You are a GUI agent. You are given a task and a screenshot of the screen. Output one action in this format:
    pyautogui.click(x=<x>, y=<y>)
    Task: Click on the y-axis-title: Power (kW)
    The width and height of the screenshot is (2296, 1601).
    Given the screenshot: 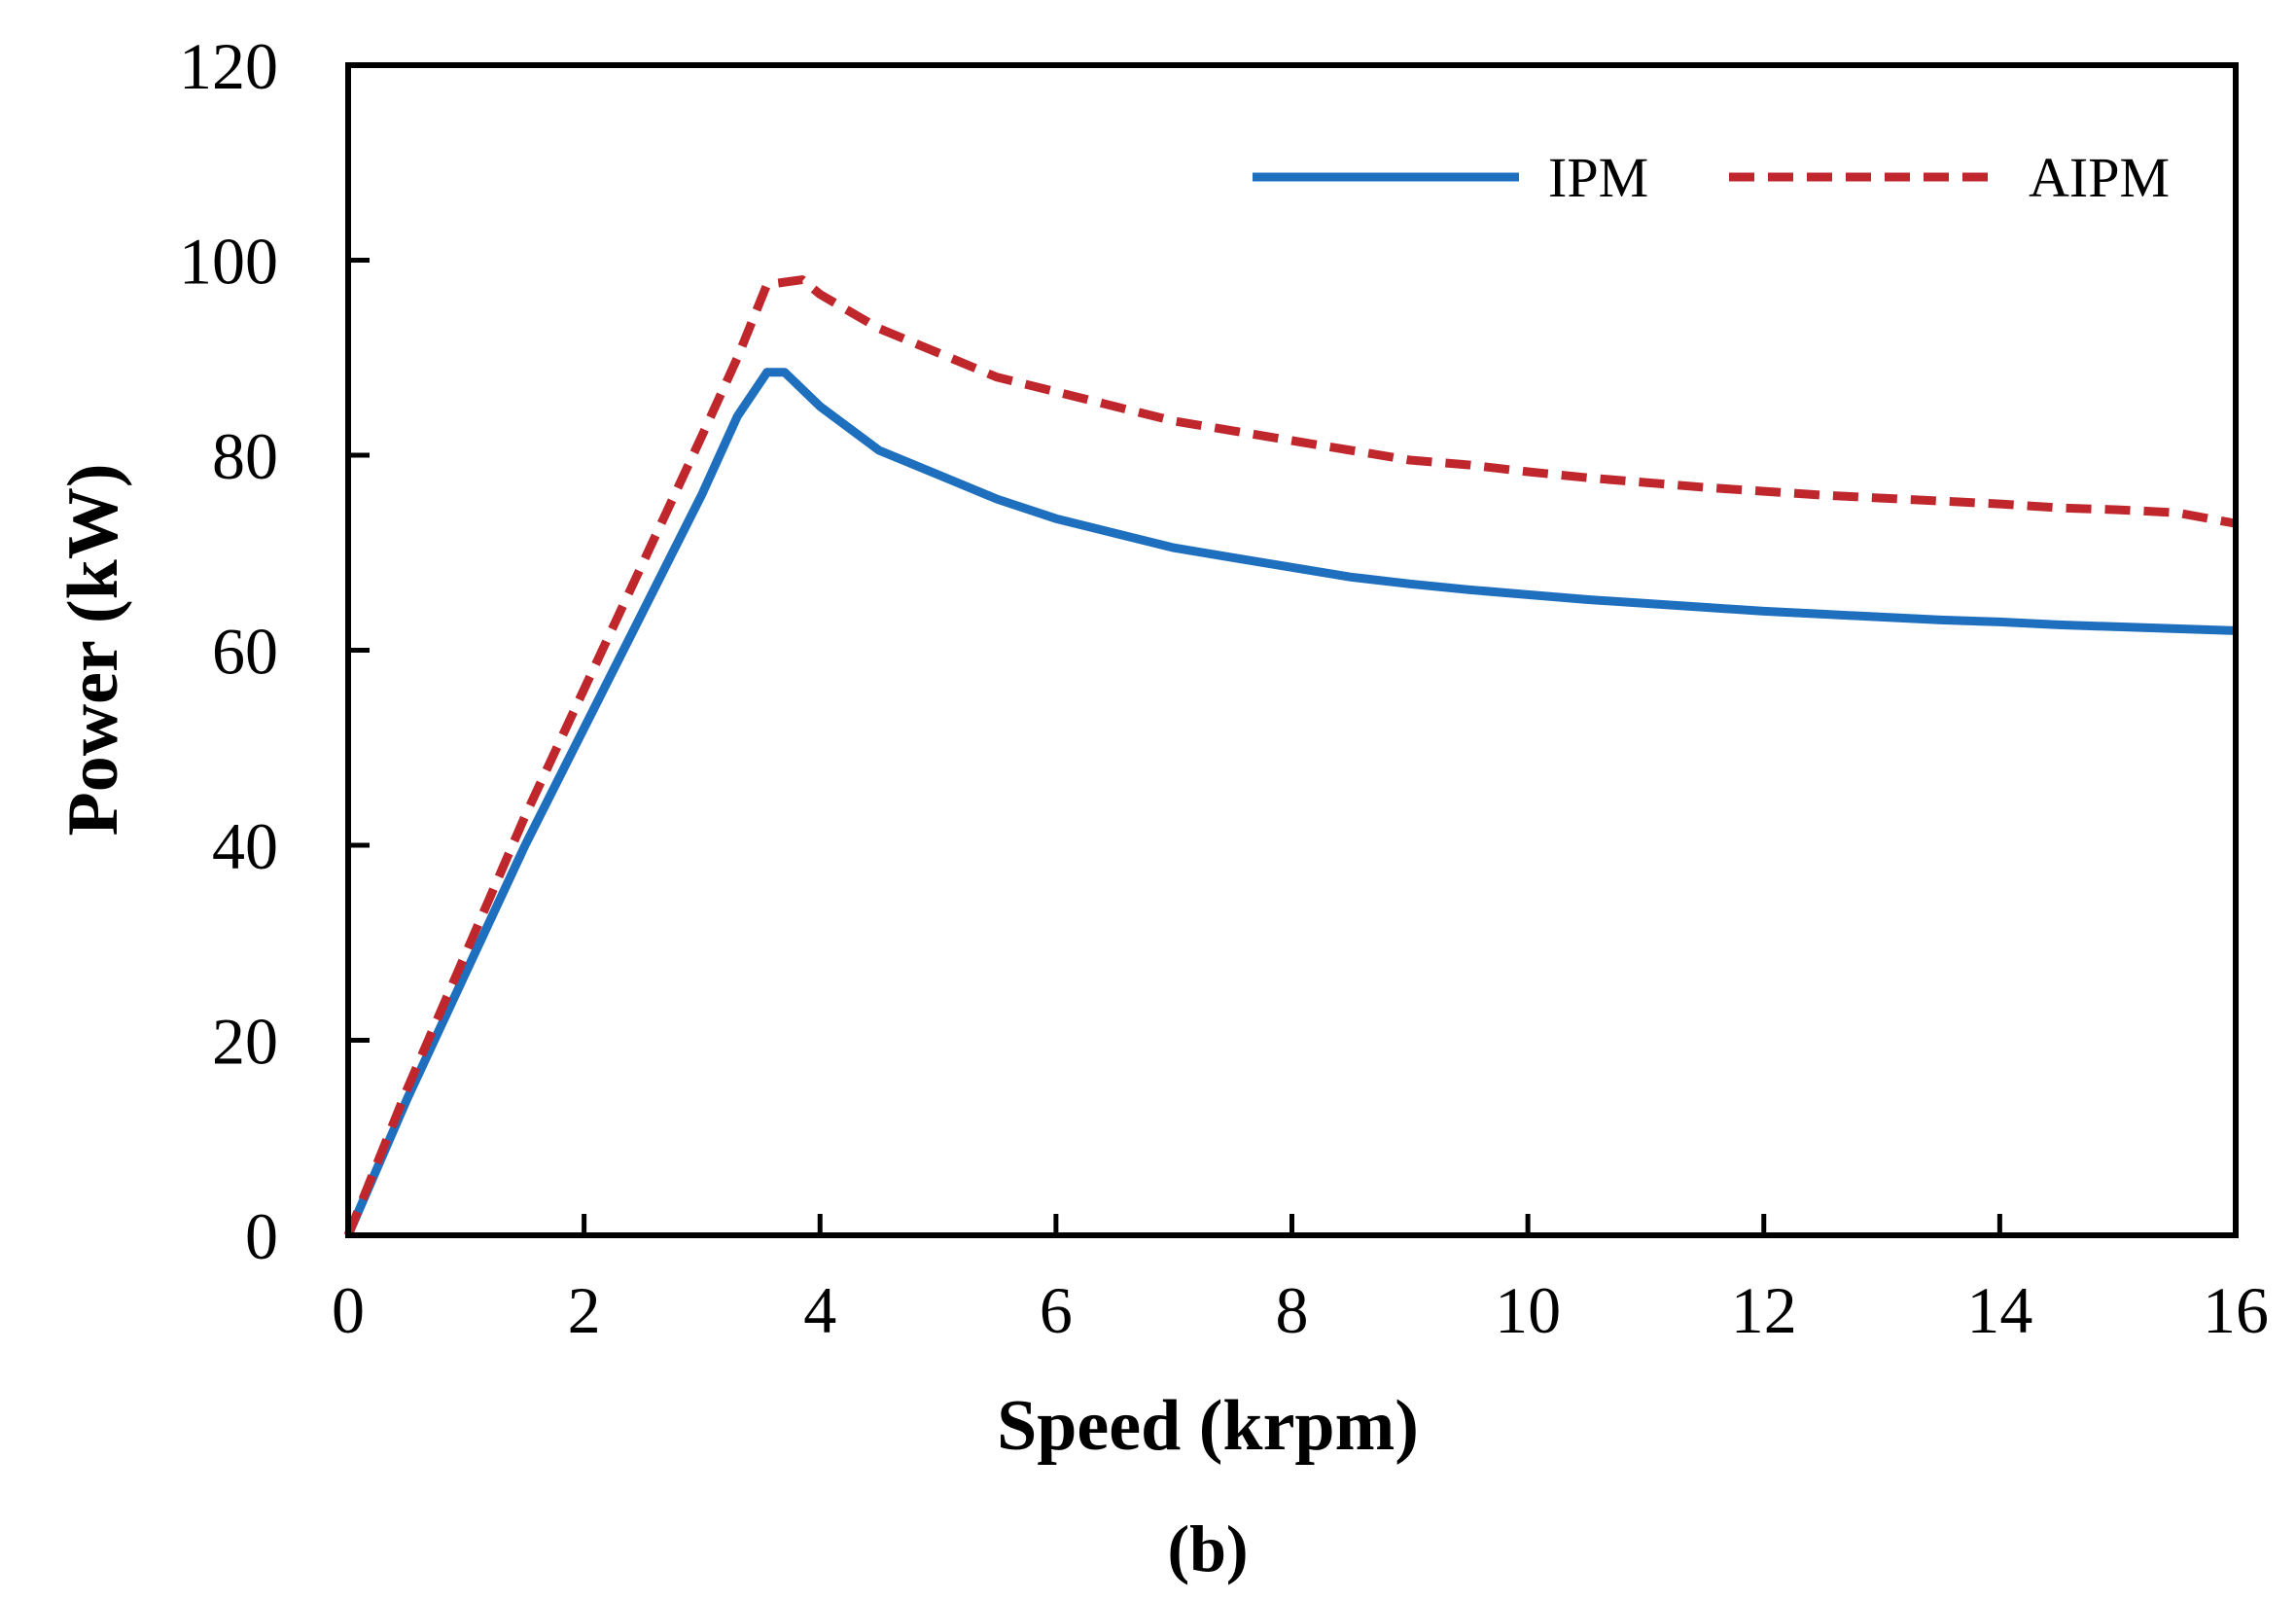 What is the action you would take?
    pyautogui.click(x=93, y=650)
    